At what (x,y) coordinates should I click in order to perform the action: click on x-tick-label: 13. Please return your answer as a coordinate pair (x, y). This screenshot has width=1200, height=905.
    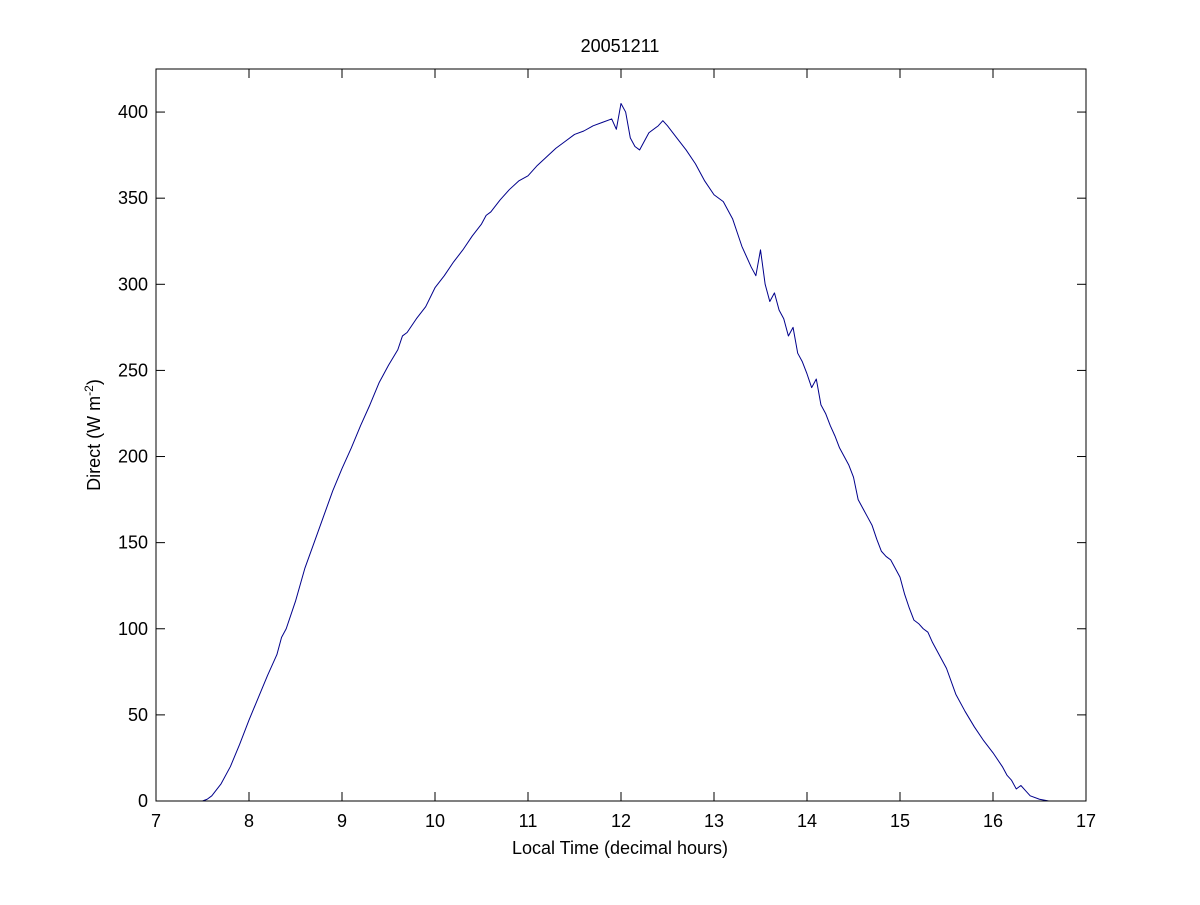
    Looking at the image, I should click on (714, 821).